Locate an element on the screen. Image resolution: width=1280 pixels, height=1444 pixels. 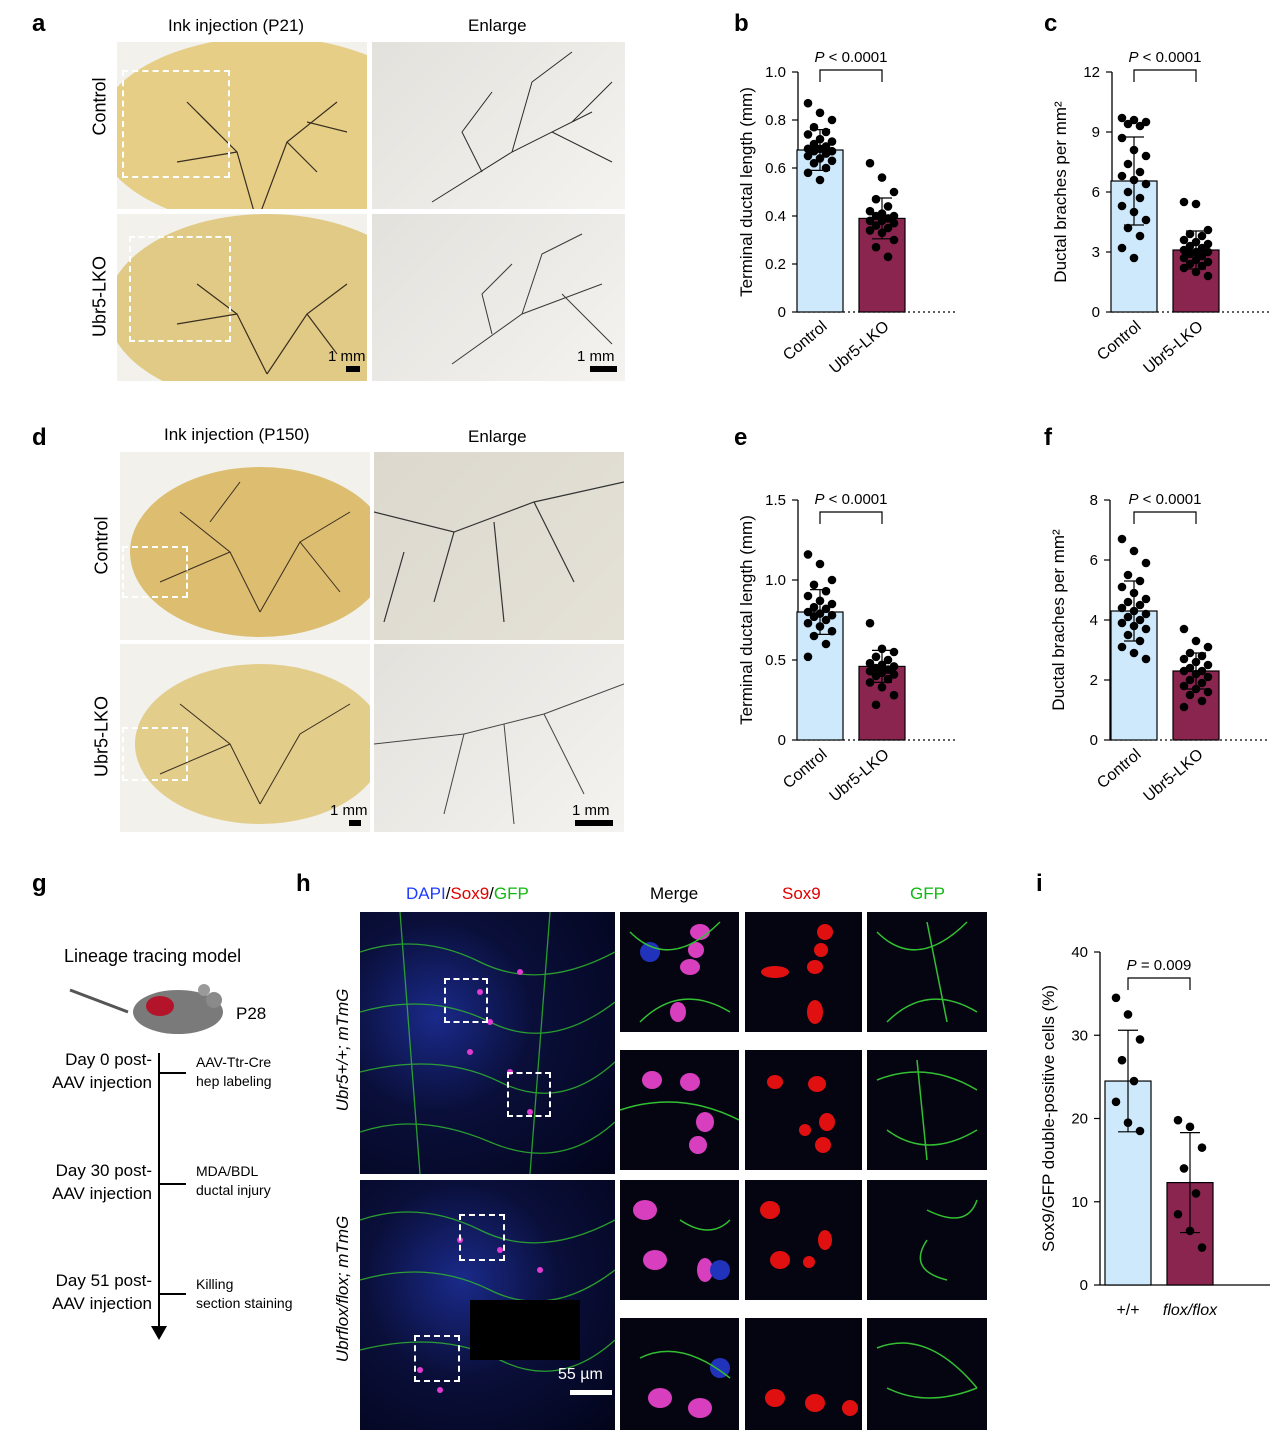
p-value-label: P < 0.0001 is located at coordinates (1165, 499).